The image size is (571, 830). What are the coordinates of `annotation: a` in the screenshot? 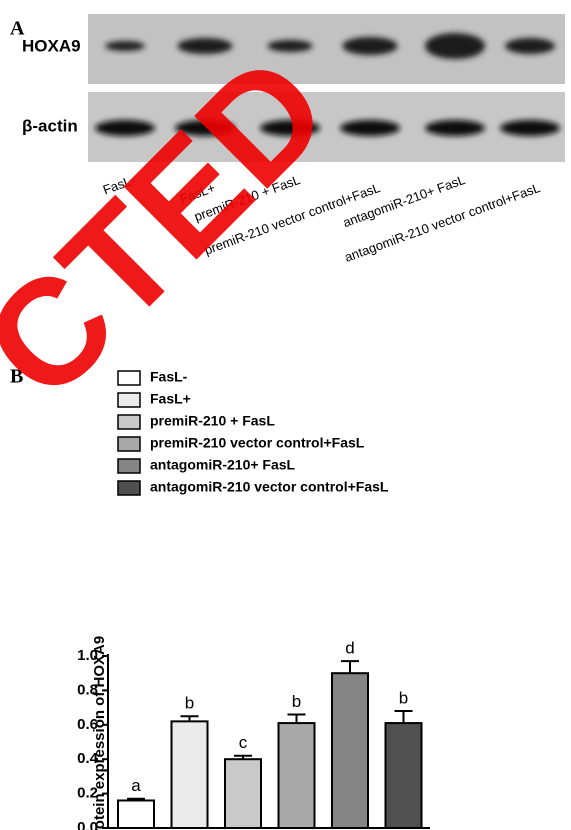 It's located at (136, 785).